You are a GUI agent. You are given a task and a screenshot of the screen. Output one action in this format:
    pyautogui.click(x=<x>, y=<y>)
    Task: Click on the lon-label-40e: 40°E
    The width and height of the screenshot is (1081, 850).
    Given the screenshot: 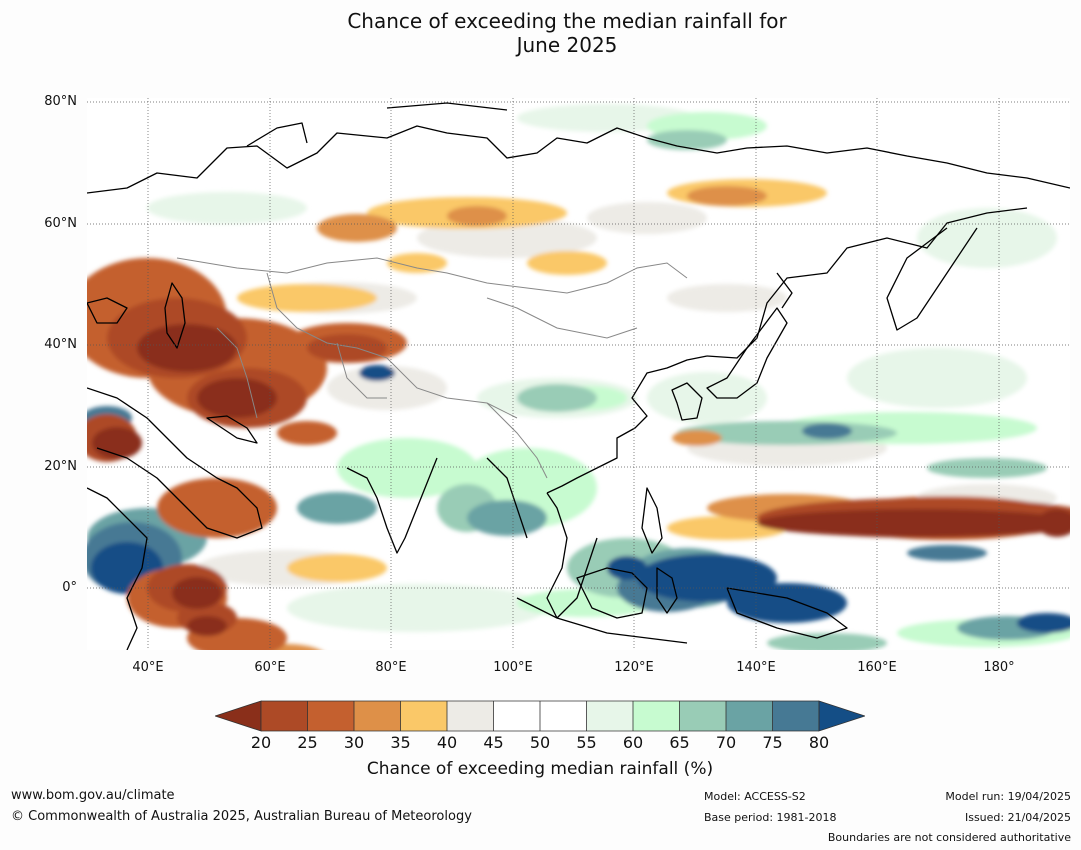 What is the action you would take?
    pyautogui.click(x=148, y=667)
    